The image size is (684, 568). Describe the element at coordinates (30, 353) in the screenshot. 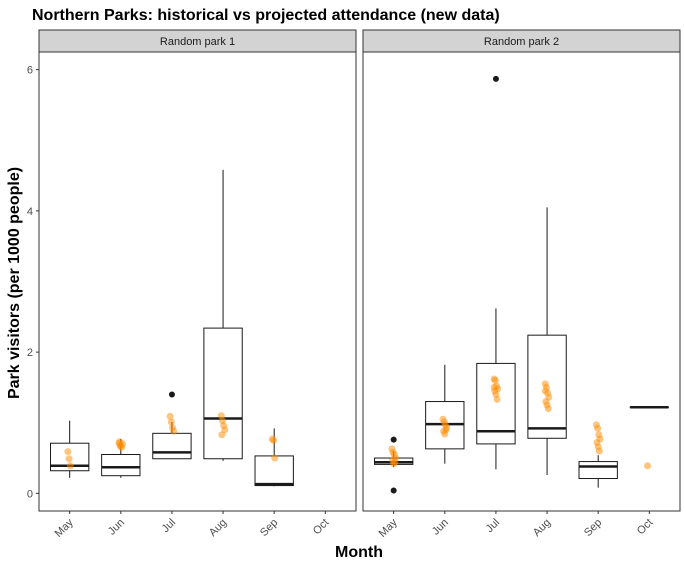

I see `y-tick-label: 2` at that location.